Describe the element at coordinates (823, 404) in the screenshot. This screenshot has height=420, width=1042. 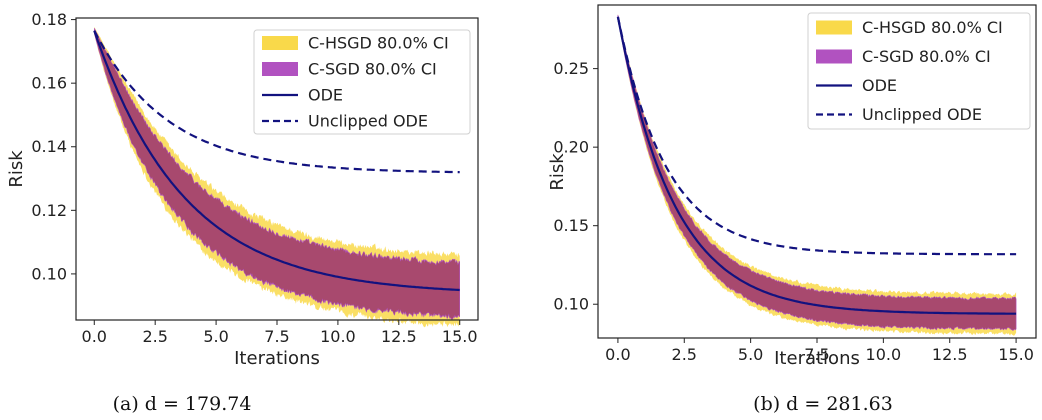
I see `panel-caption: (b) d = 281.63` at that location.